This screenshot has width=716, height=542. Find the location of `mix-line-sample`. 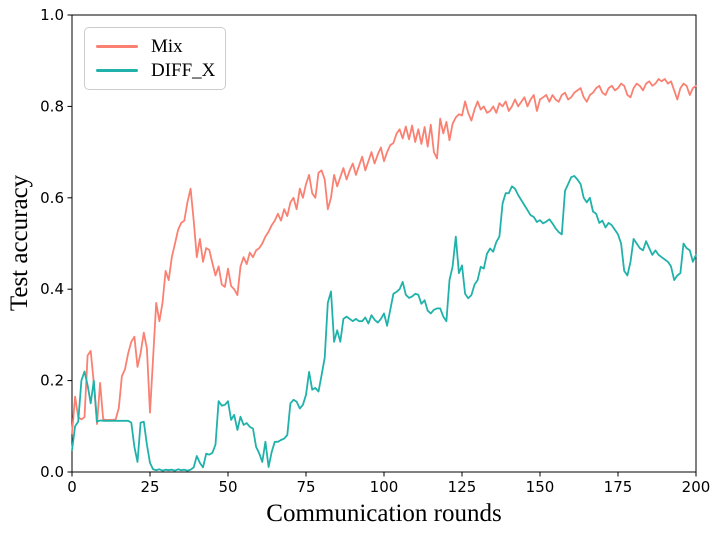

mix-line-sample is located at coordinates (117, 47).